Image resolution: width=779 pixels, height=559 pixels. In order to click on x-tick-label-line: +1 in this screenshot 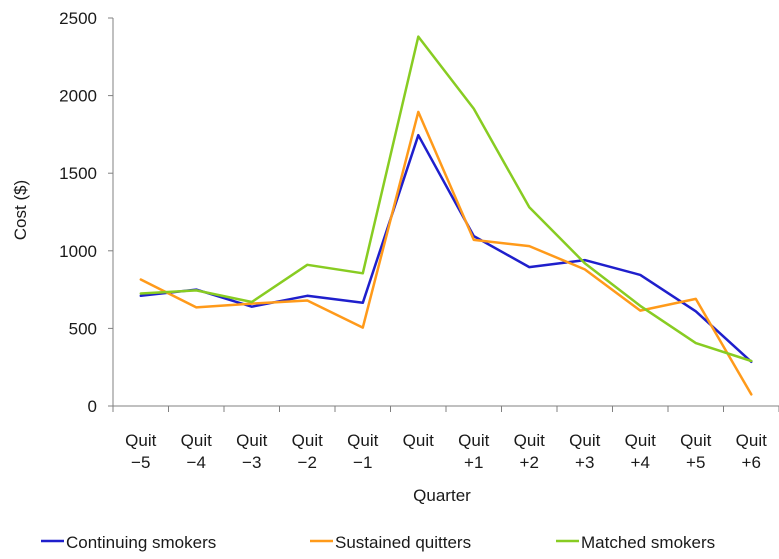, I will do `click(473, 462)`.